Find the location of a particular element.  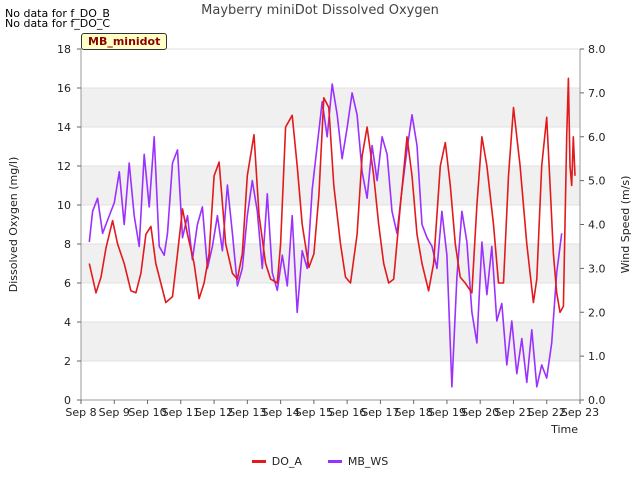

x-tick-label: Sep 12 is located at coordinates (214, 412).